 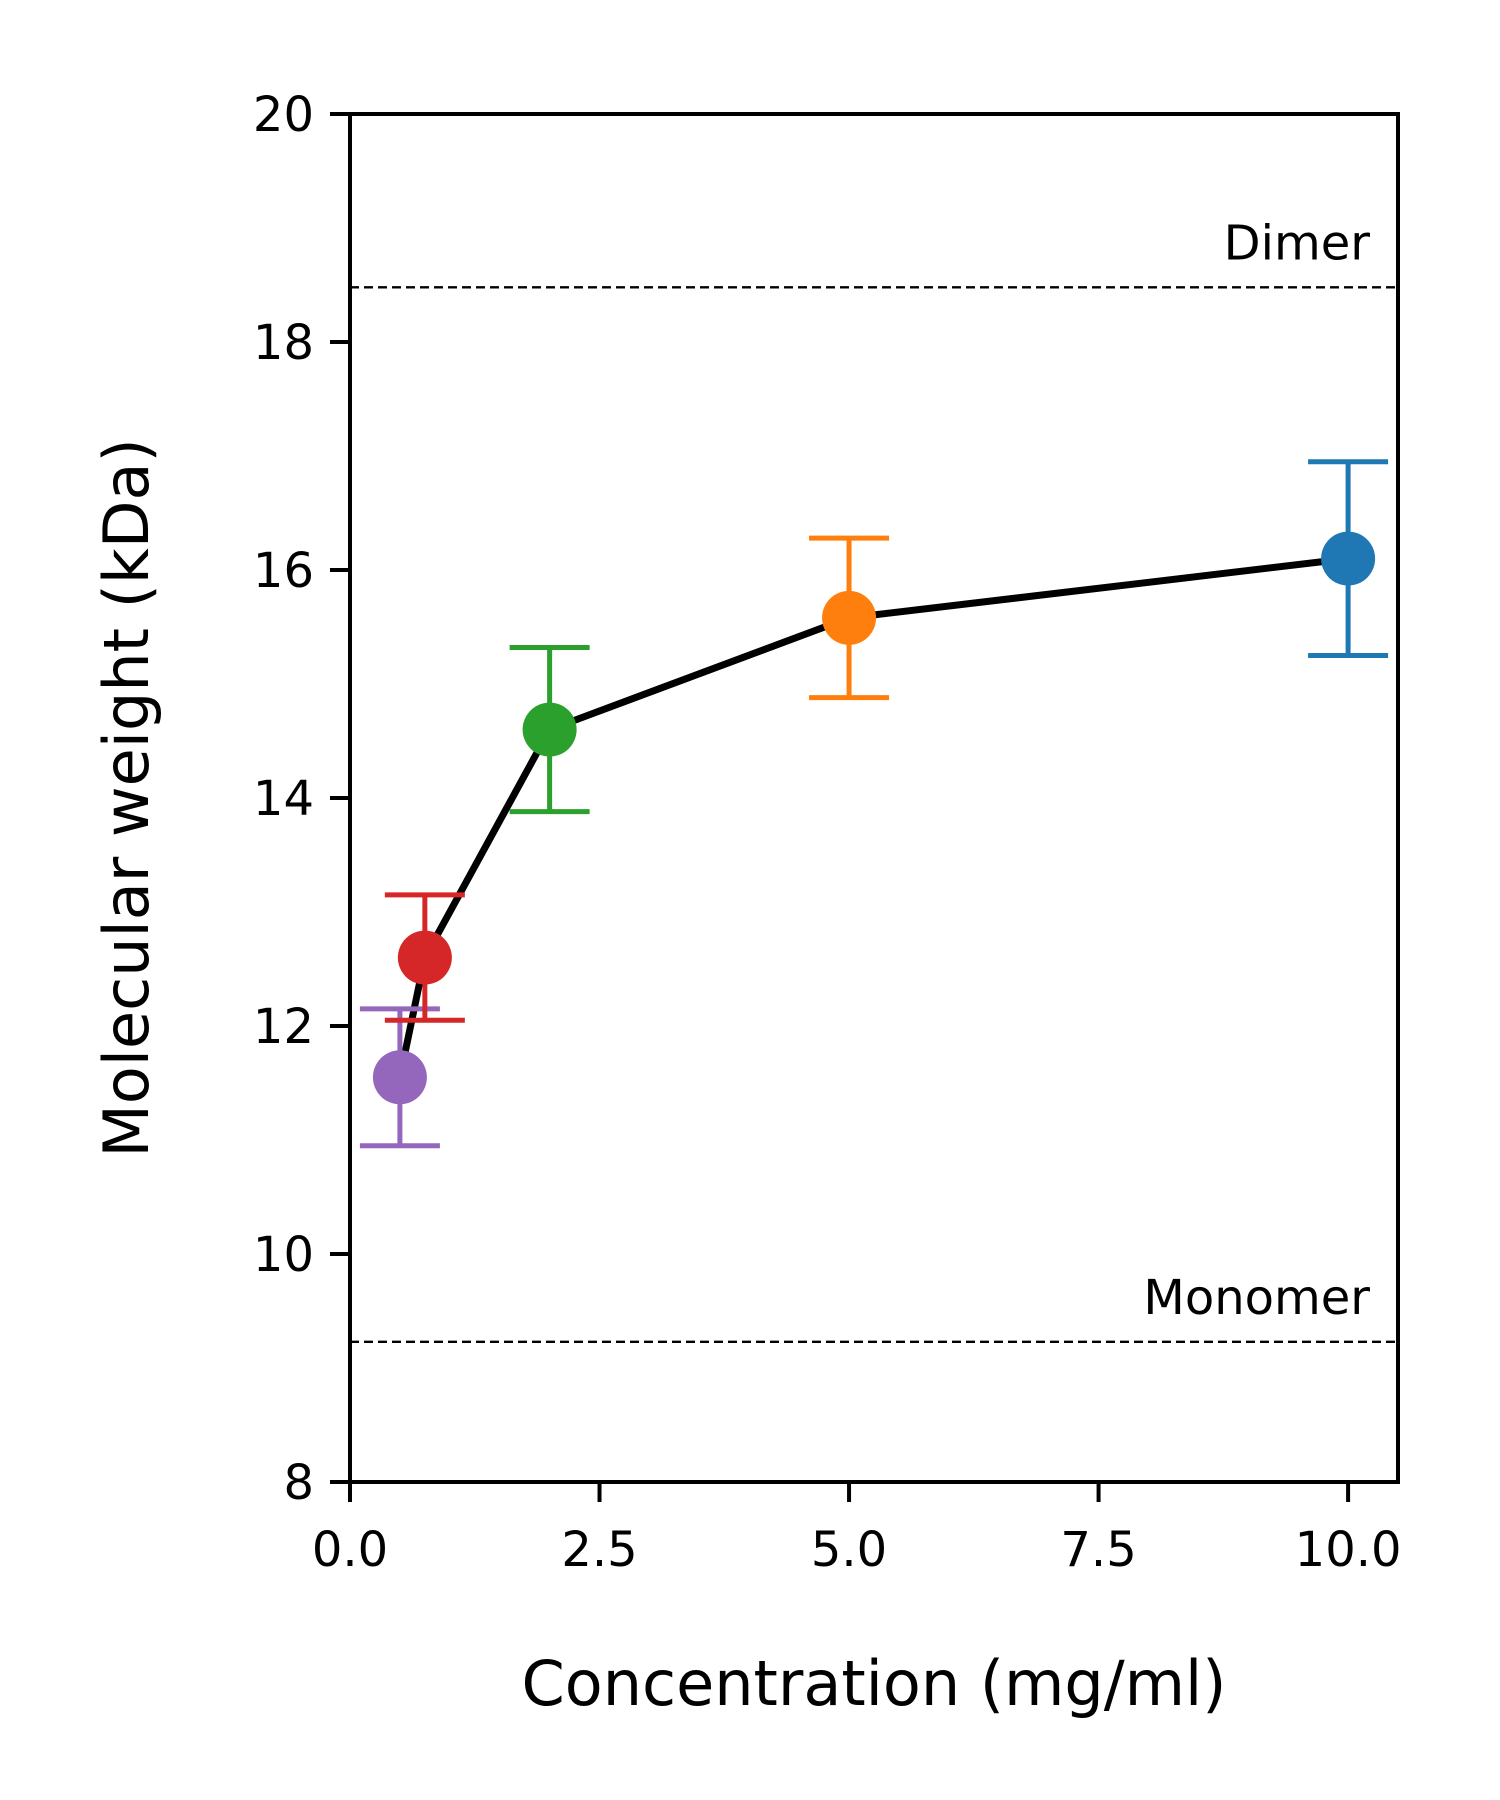 What do you see at coordinates (874, 1683) in the screenshot?
I see `x-axis-title: Concentration (mg/ml)` at bounding box center [874, 1683].